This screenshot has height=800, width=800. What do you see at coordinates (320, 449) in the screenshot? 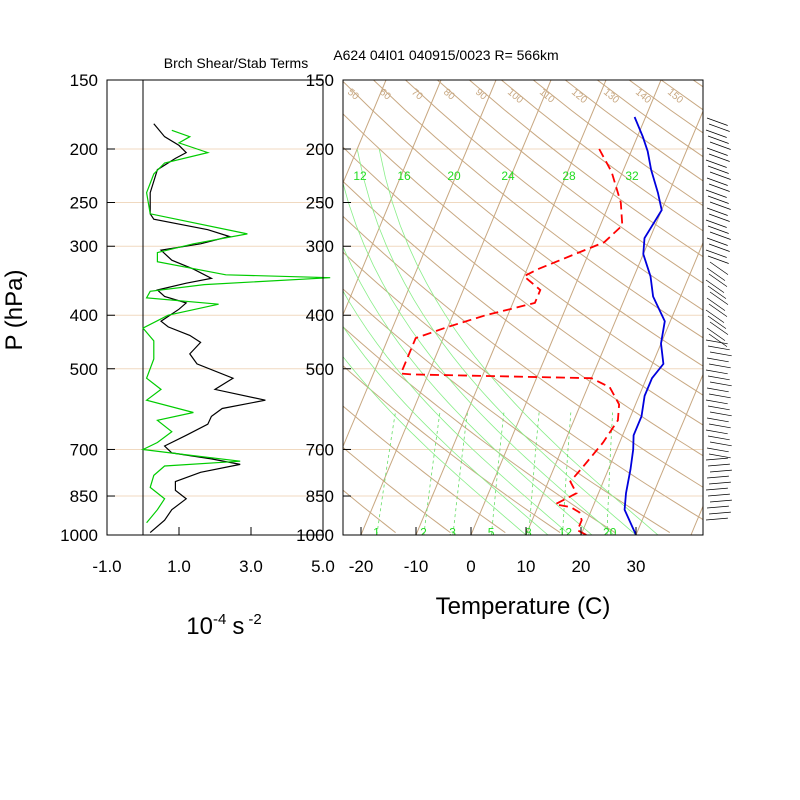
I see `right-y-tick-label: 700` at bounding box center [320, 449].